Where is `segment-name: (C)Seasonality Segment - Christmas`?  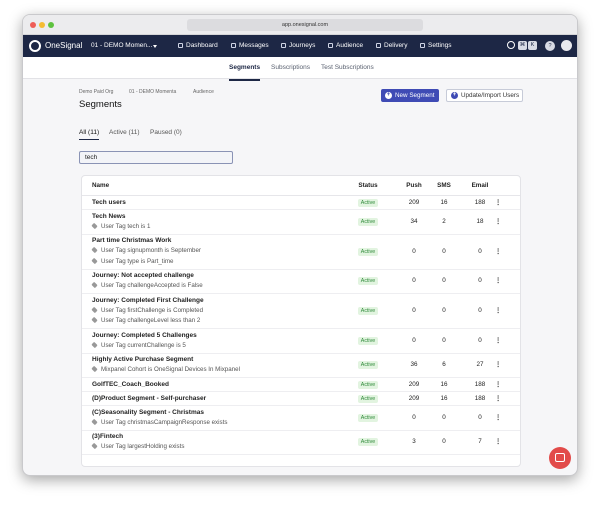 segment-name: (C)Seasonality Segment - Christmas is located at coordinates (148, 412).